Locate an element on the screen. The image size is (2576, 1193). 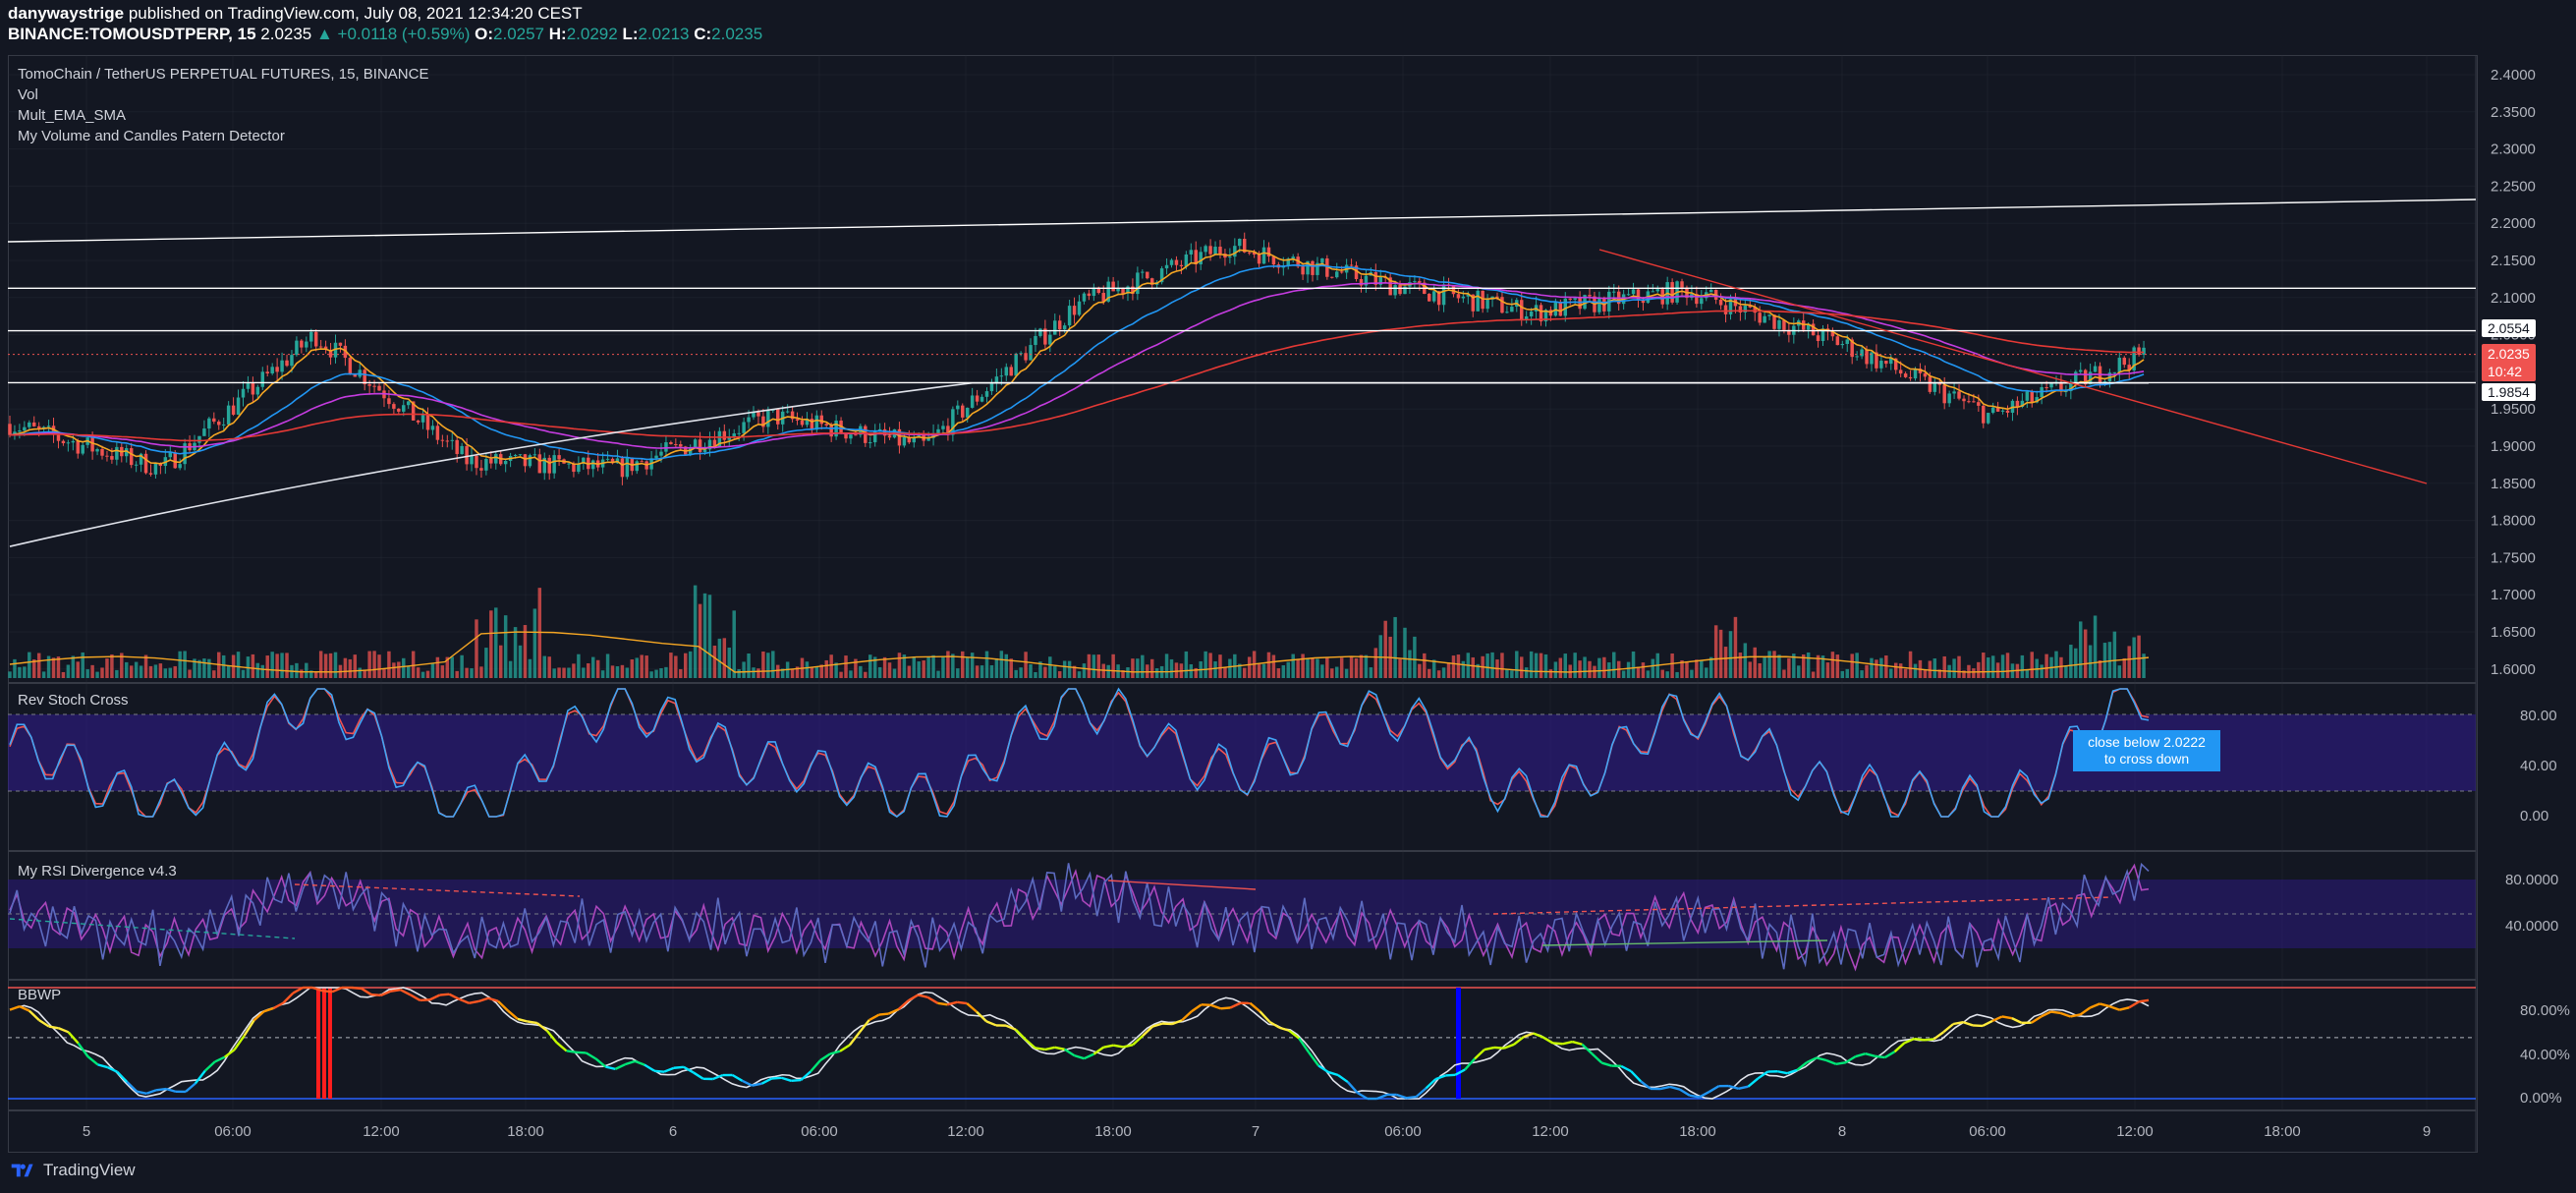
stoch-band is located at coordinates (1242, 752).